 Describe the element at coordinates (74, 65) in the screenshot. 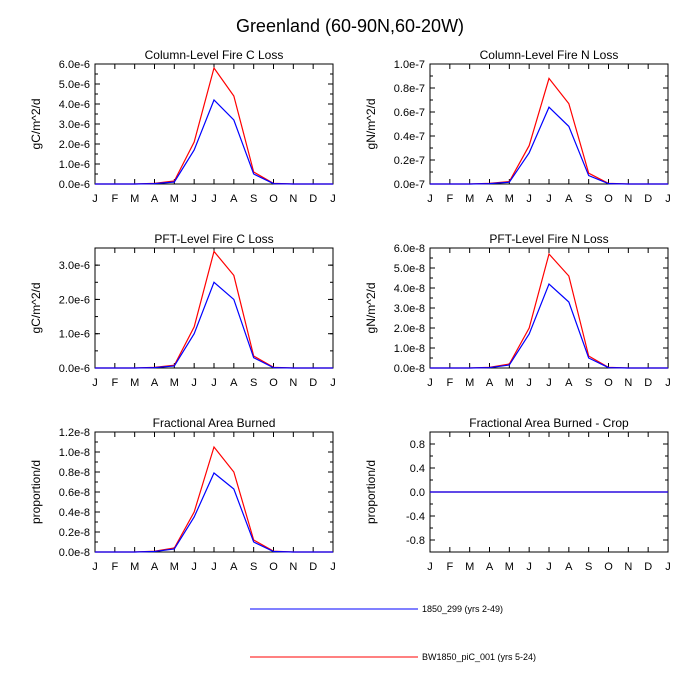

I see `y-tick-label: 6.0e-6` at that location.